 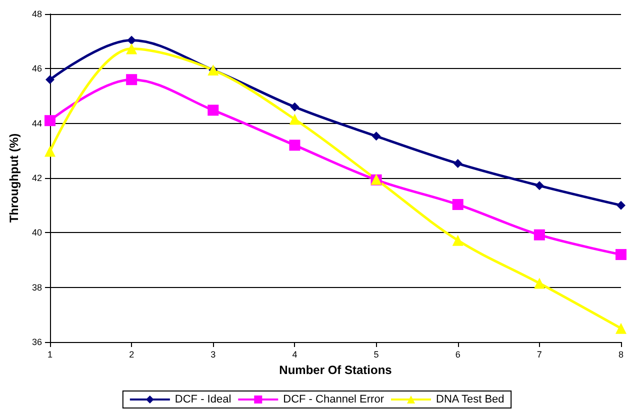 What do you see at coordinates (539, 355) in the screenshot?
I see `x-tick-label: 7` at bounding box center [539, 355].